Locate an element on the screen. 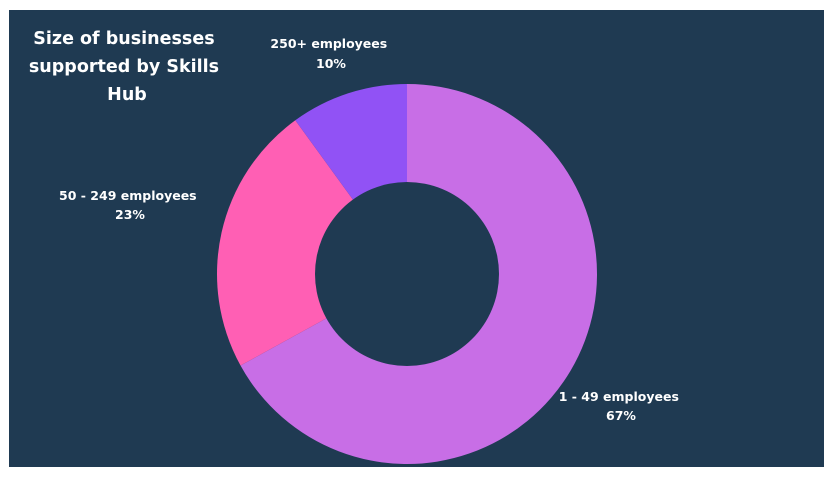 This screenshot has width=832, height=481. slice-label-50-249: 50 - 249 employees 23% is located at coordinates (130, 205).